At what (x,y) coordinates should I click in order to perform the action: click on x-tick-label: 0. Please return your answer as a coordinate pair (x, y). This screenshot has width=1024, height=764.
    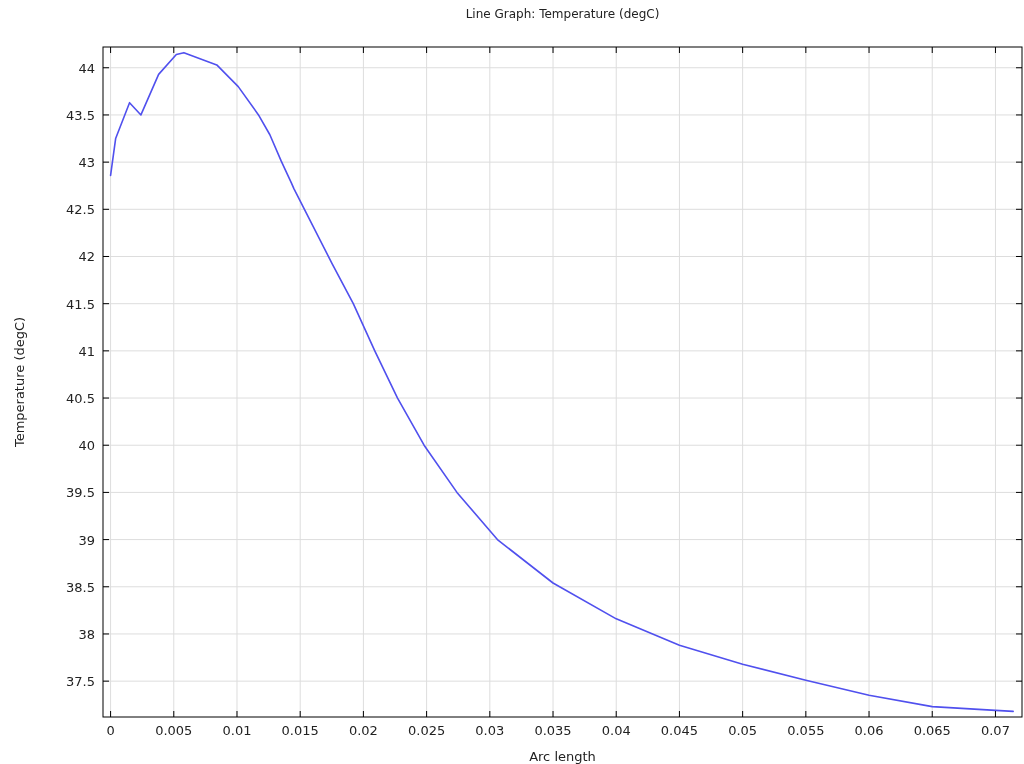
    Looking at the image, I should click on (110, 730).